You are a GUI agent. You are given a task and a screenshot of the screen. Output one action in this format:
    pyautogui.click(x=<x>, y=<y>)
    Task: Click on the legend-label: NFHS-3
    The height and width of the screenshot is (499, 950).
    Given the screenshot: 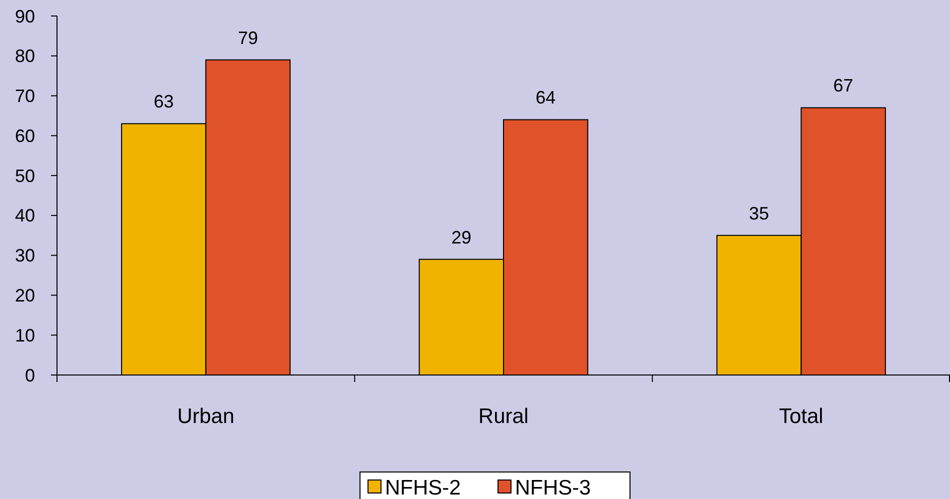 What is the action you would take?
    pyautogui.click(x=553, y=487)
    